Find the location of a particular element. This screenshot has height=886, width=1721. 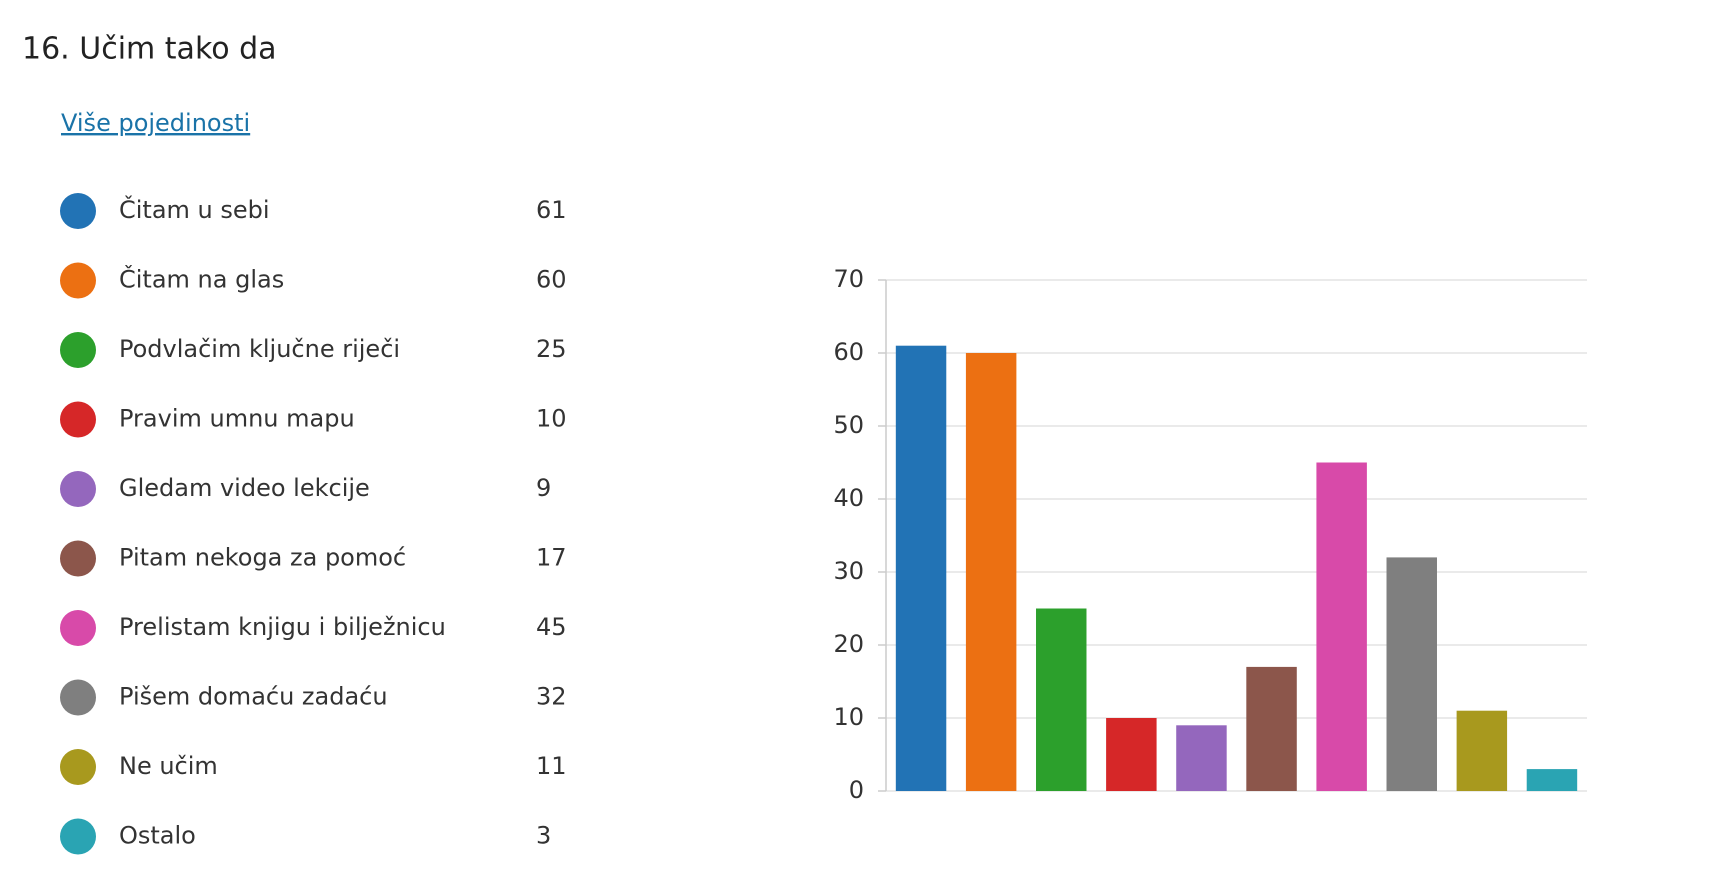

details-link: Više pojedinosti is located at coordinates (155, 123).